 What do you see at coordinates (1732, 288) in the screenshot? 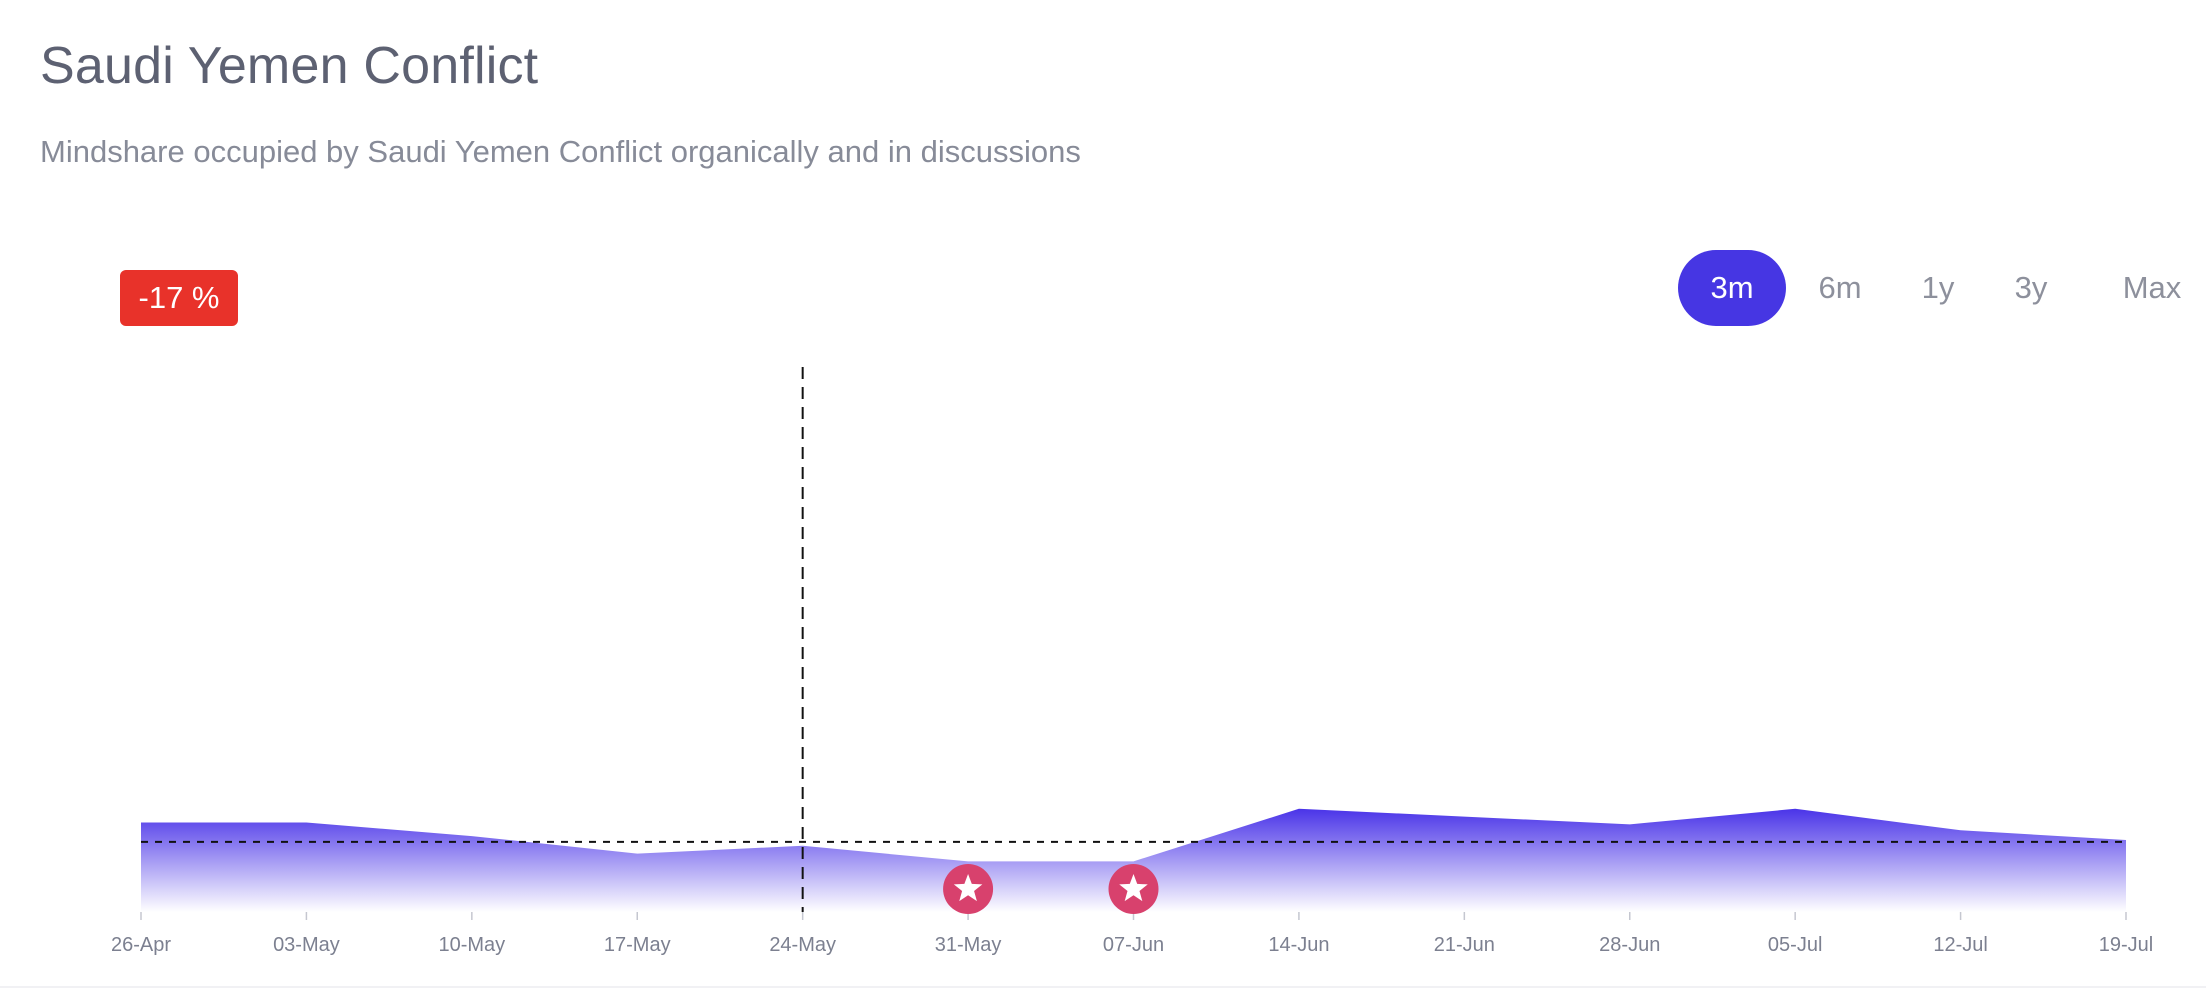
I see `range-tab-3m: 3m` at bounding box center [1732, 288].